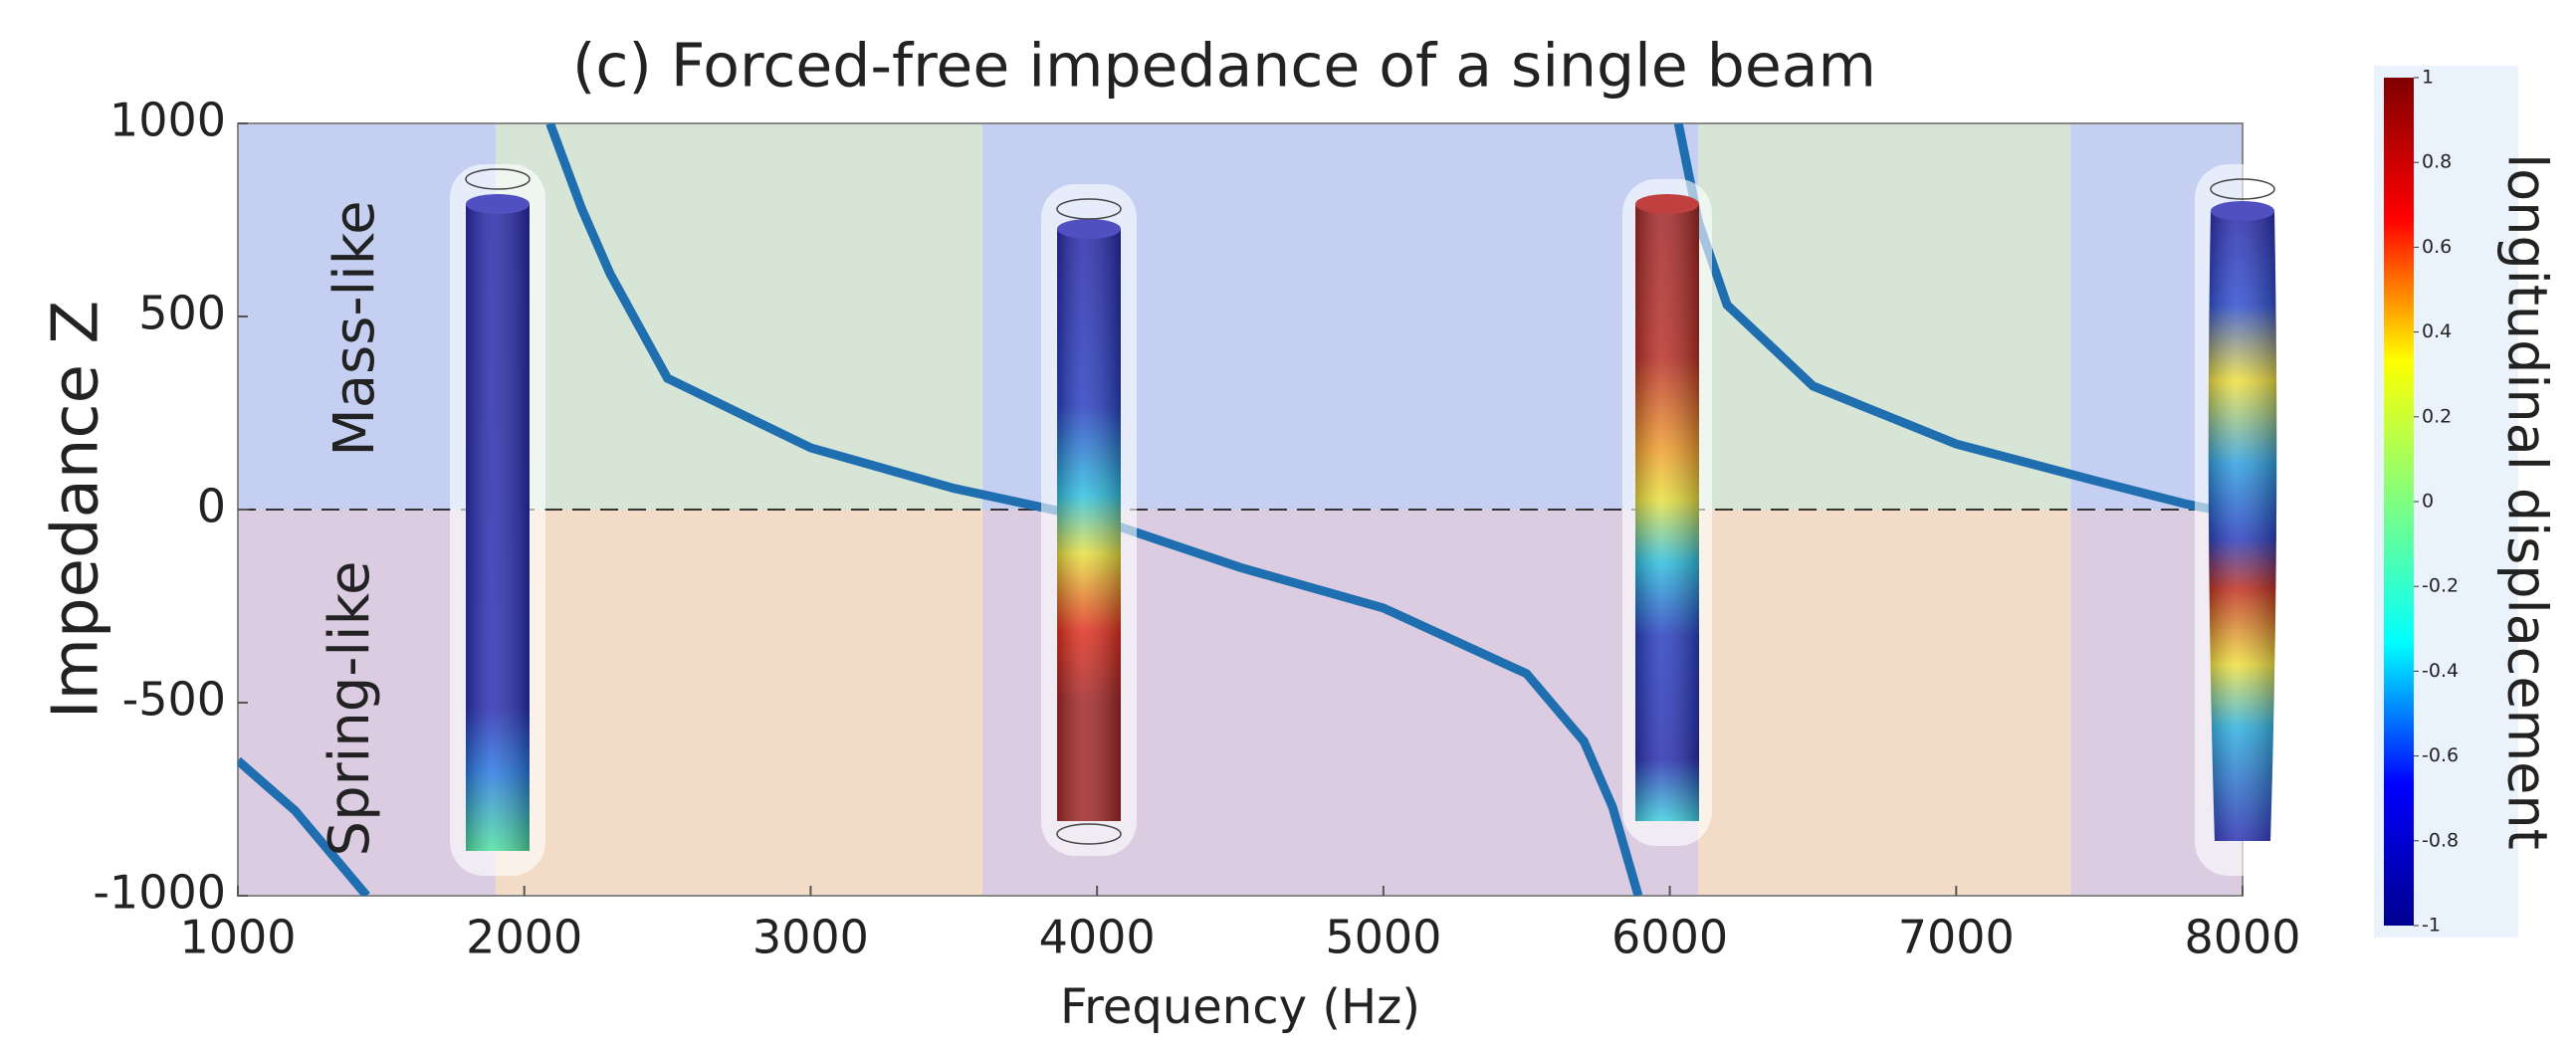 The height and width of the screenshot is (1047, 2576). I want to click on x-tick-label: 5000, so click(1383, 938).